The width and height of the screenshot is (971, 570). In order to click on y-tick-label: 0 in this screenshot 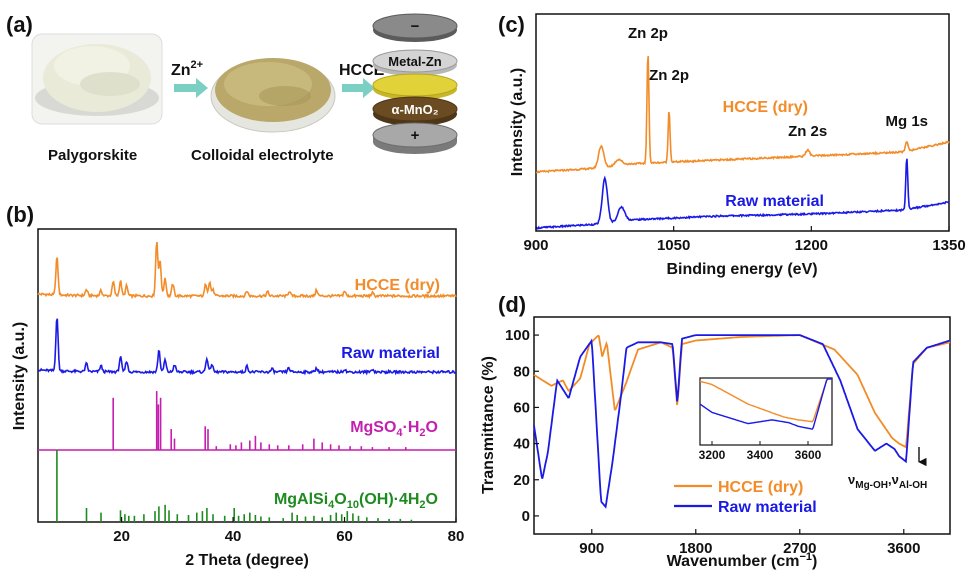, I will do `click(526, 516)`.